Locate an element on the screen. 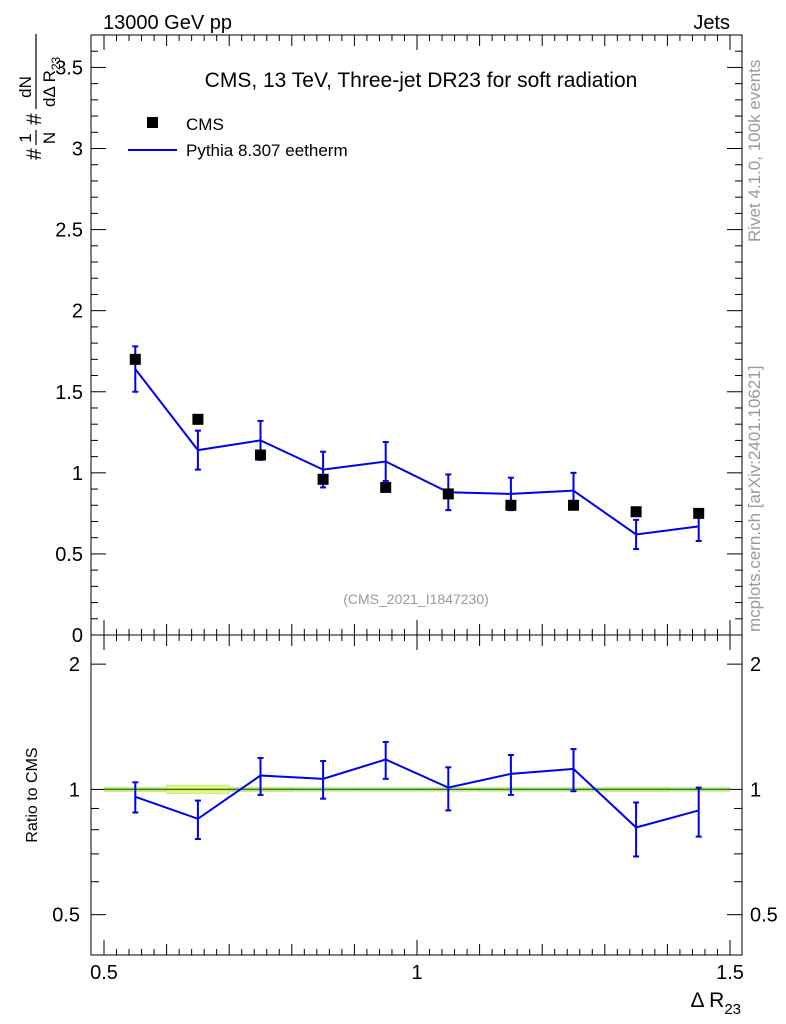  ratio-tick-label-right: 2 is located at coordinates (755, 665).